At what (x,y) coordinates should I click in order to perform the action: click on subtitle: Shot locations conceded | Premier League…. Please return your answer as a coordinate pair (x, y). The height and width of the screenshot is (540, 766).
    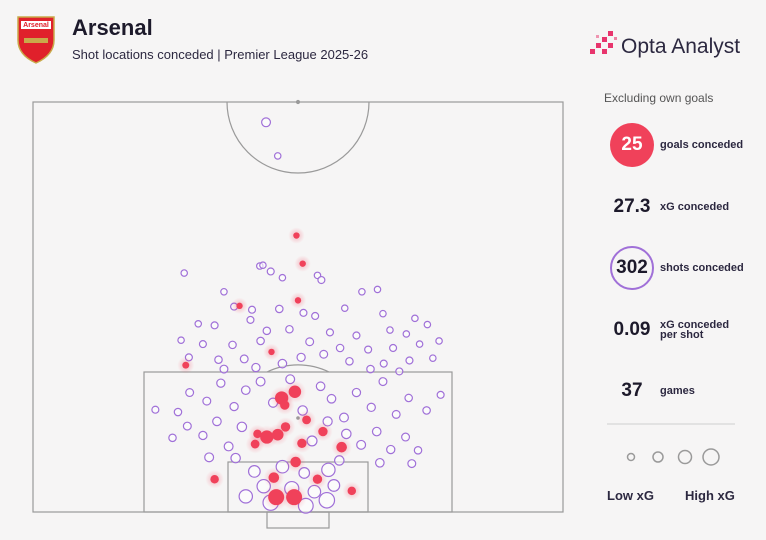
    Looking at the image, I should click on (220, 54).